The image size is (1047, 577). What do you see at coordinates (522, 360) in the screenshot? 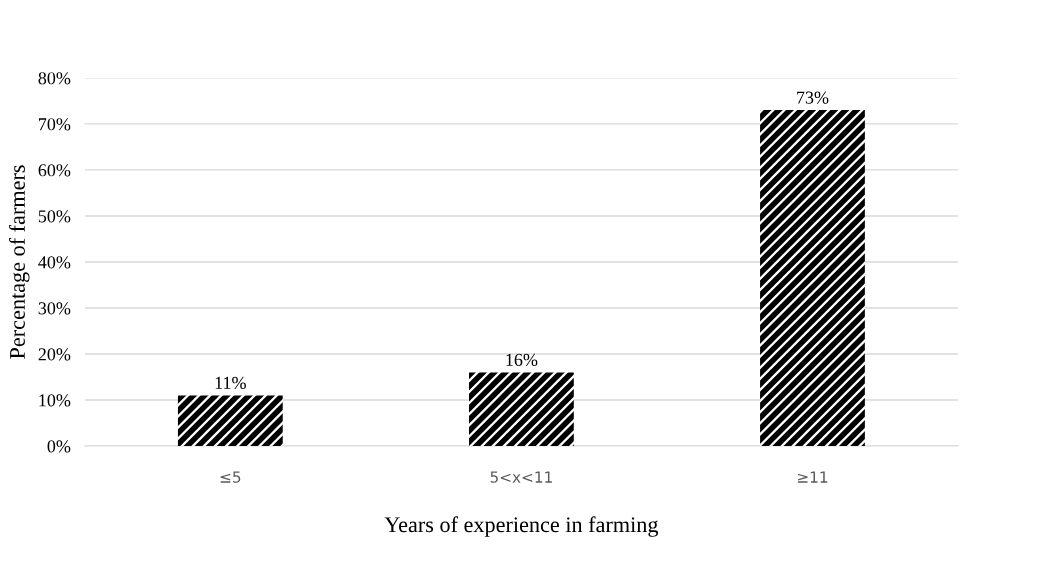
I see `data-label: 16%` at bounding box center [522, 360].